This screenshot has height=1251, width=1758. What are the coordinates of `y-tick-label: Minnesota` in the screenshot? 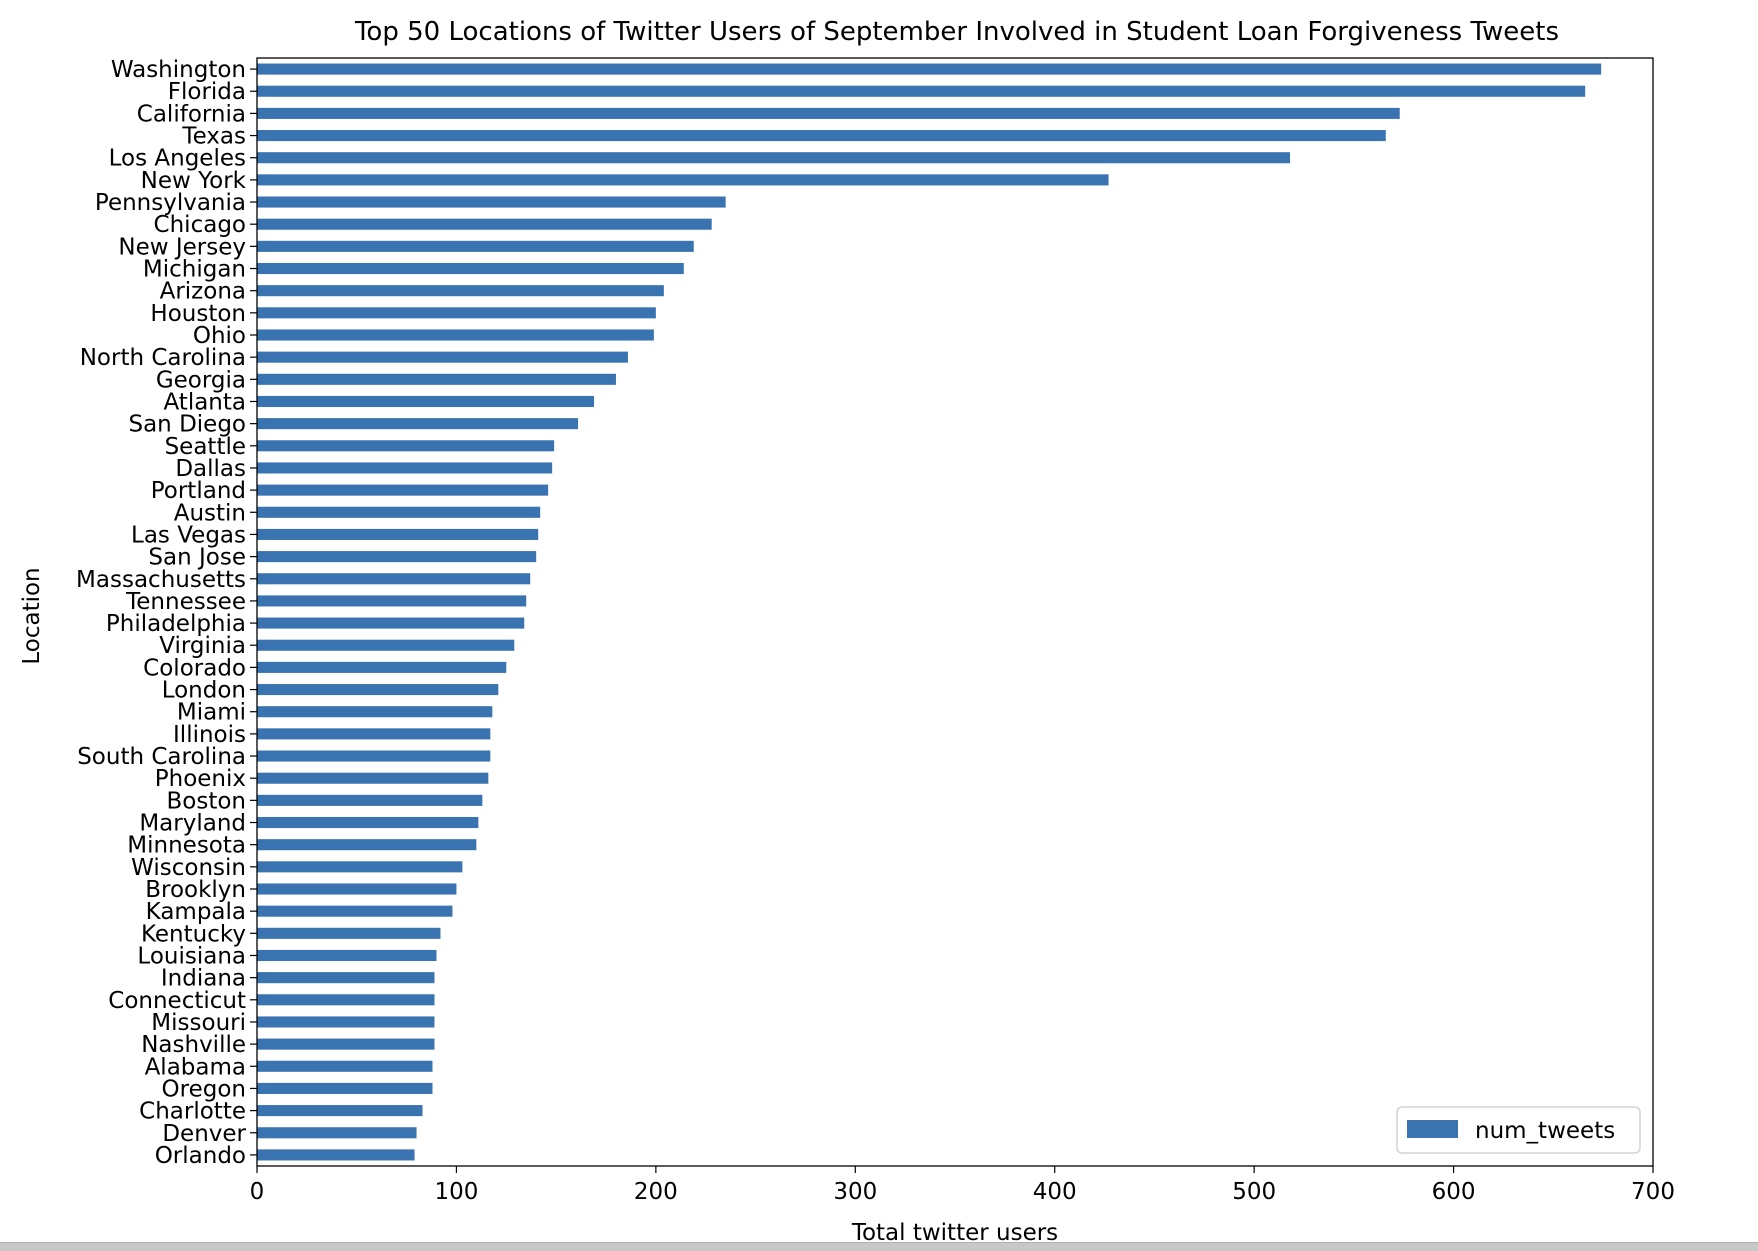 It's located at (186, 846).